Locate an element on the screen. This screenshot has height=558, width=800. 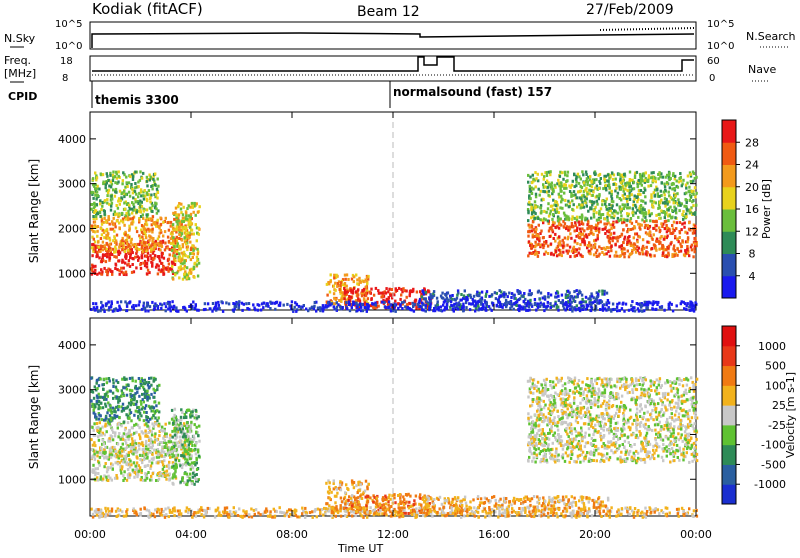
nsky-trace is located at coordinates (393, 40).